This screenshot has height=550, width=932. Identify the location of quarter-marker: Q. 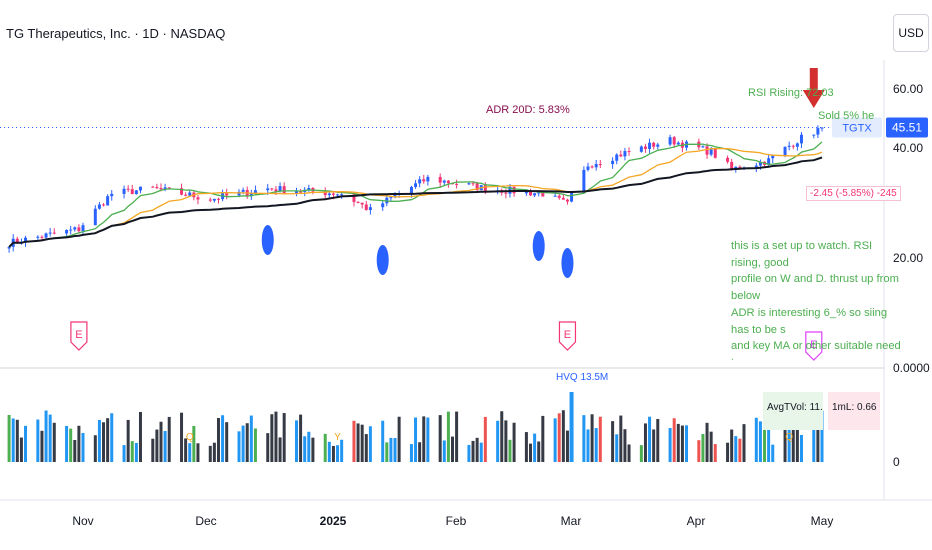
(190, 437).